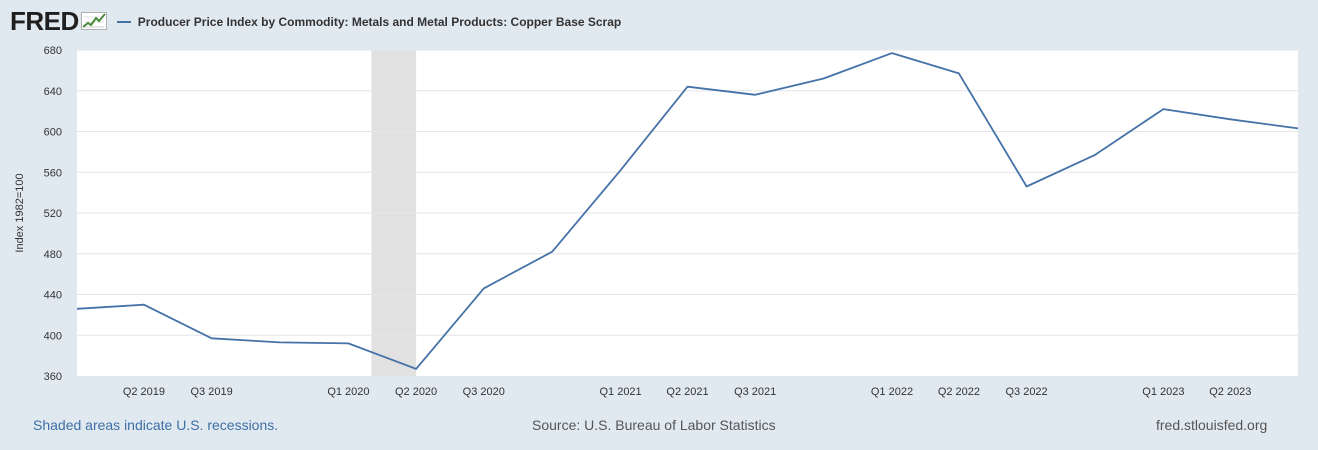  What do you see at coordinates (144, 392) in the screenshot?
I see `x-tick-label: Q2 2019` at bounding box center [144, 392].